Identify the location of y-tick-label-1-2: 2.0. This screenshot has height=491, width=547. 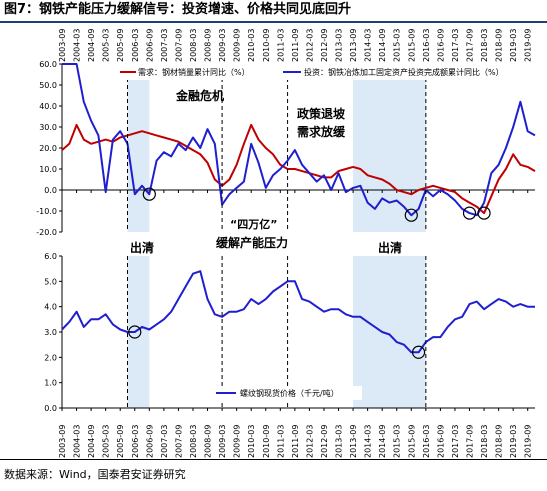
(50, 357).